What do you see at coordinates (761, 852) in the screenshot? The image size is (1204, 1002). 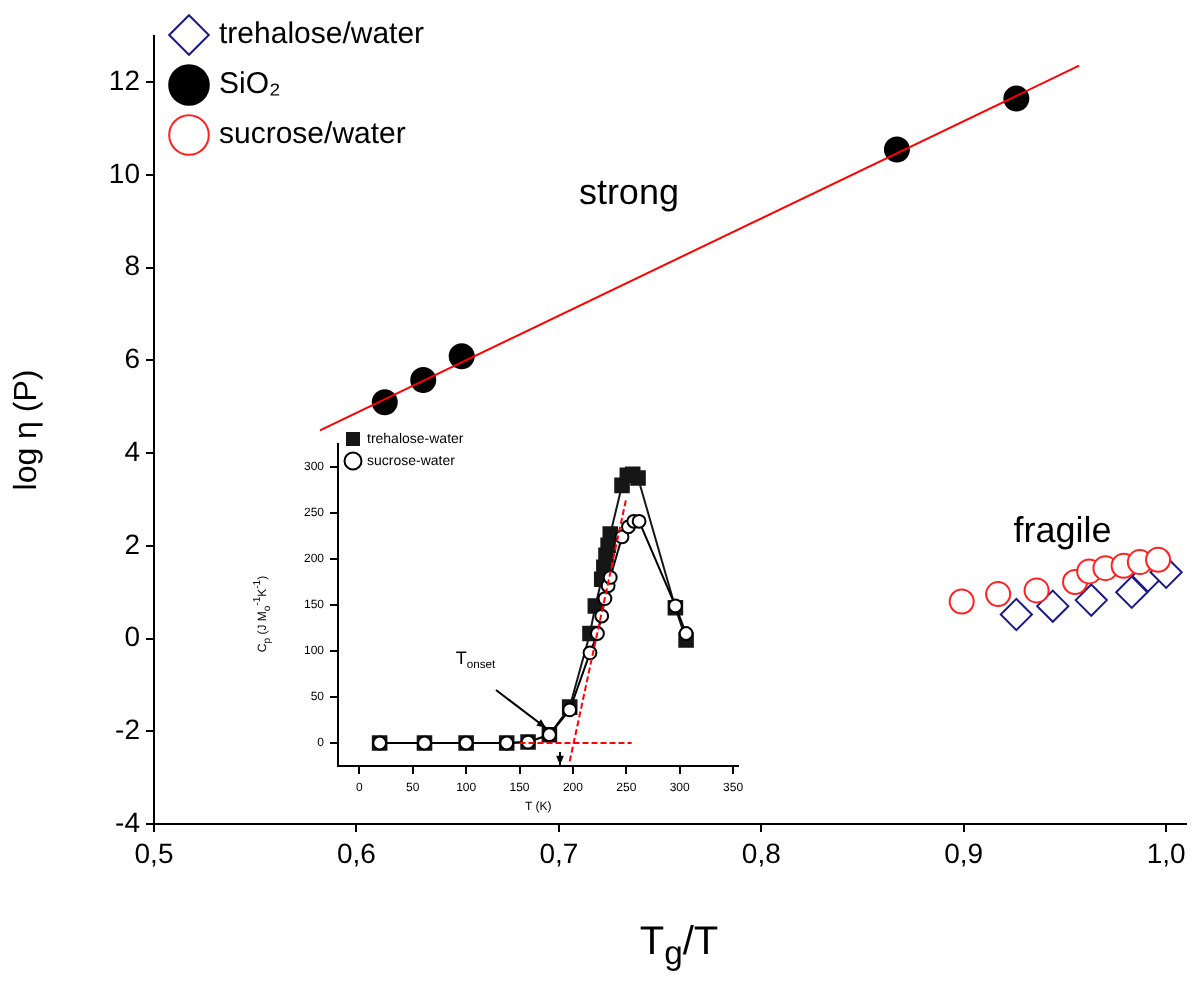 I see `x-tick-label: 0,8` at bounding box center [761, 852].